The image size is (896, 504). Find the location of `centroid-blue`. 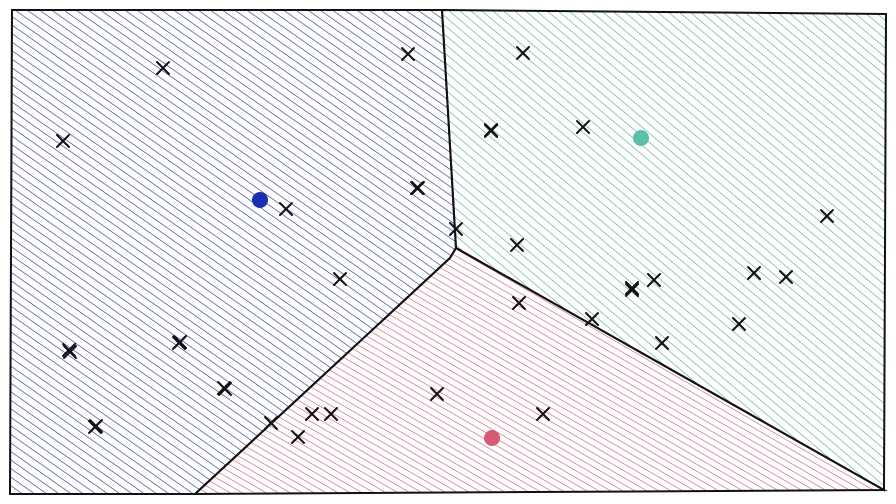

centroid-blue is located at coordinates (260, 200).